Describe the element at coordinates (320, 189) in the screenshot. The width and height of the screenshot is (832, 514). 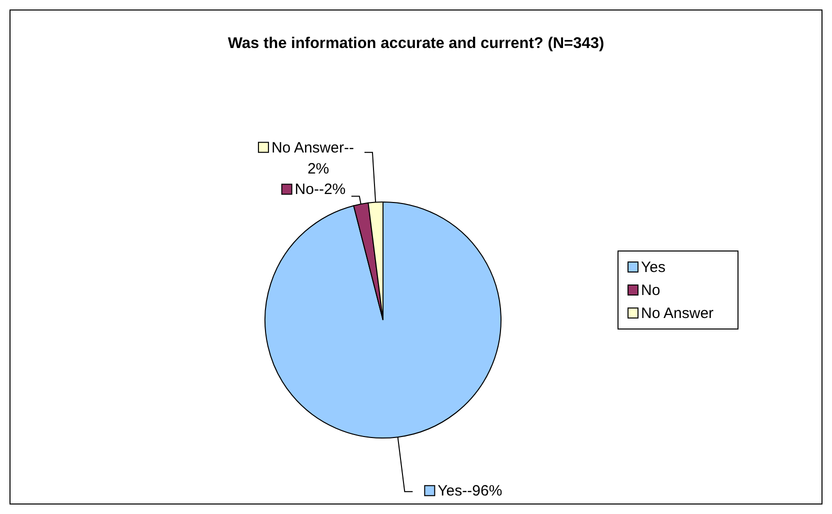
I see `data-label: No--2%` at that location.